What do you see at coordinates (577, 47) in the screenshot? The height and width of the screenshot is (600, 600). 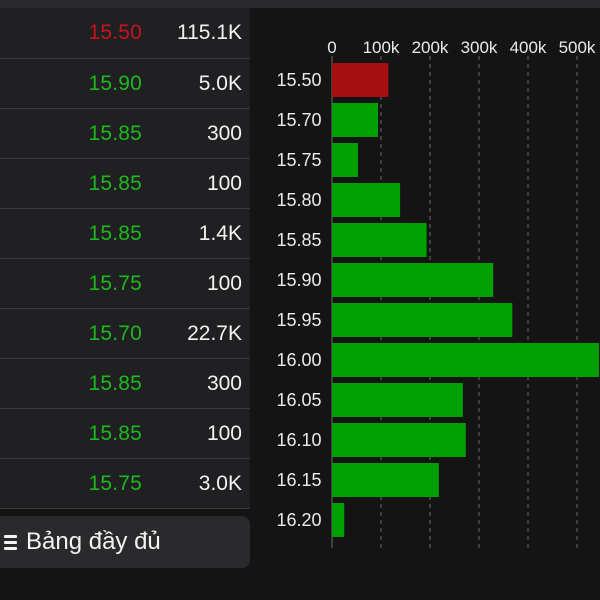 I see `x-tick-label: 500k` at bounding box center [577, 47].